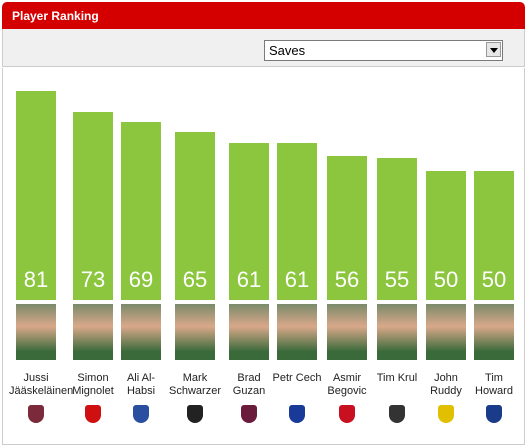 The height and width of the screenshot is (447, 529). I want to click on value-label: 65, so click(195, 279).